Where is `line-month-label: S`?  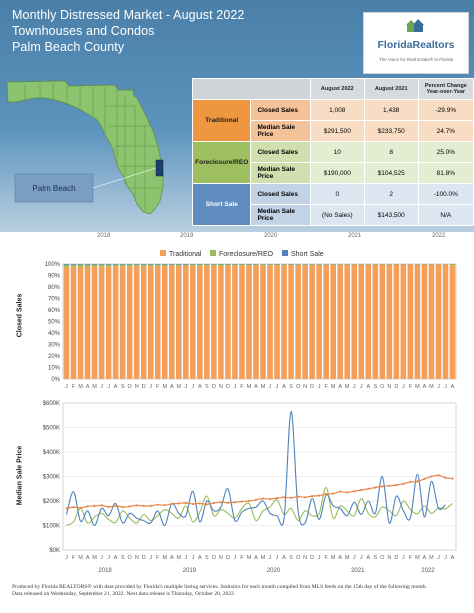 line-month-label: S is located at coordinates (375, 558).